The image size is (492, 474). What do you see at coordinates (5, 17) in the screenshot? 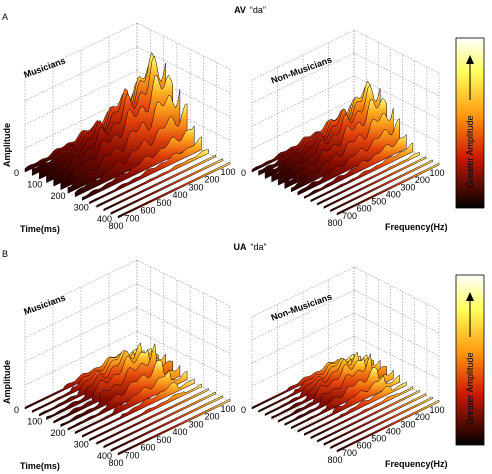
I see `panel-label: A` at bounding box center [5, 17].